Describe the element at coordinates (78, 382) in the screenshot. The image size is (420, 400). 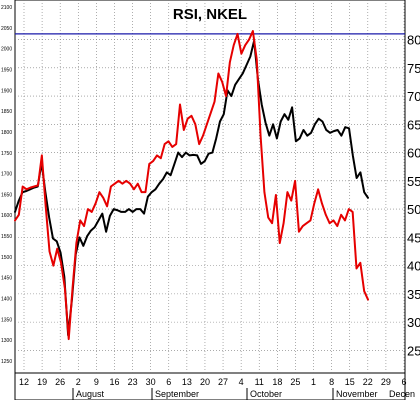
I see `x-axis-day-label: 2` at that location.